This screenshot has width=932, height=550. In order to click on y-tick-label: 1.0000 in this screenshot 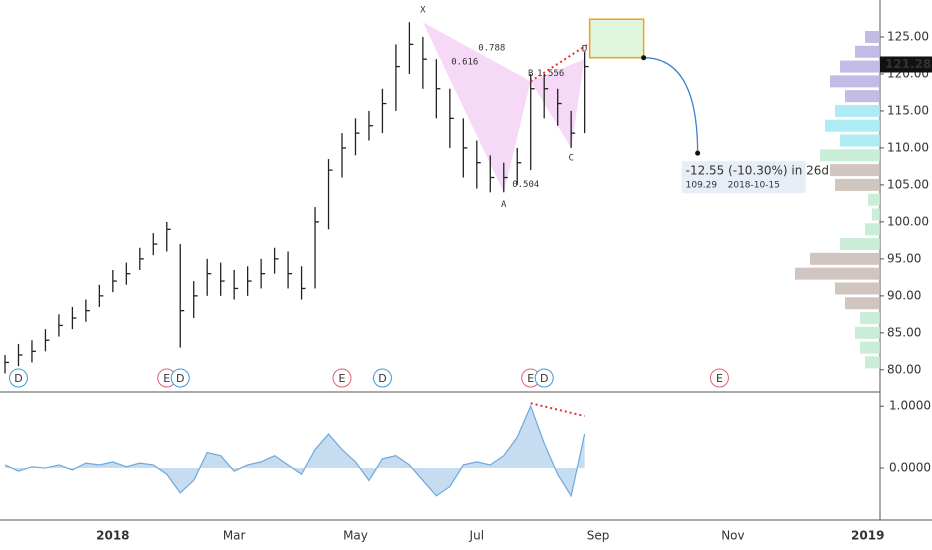, I will do `click(910, 406)`.